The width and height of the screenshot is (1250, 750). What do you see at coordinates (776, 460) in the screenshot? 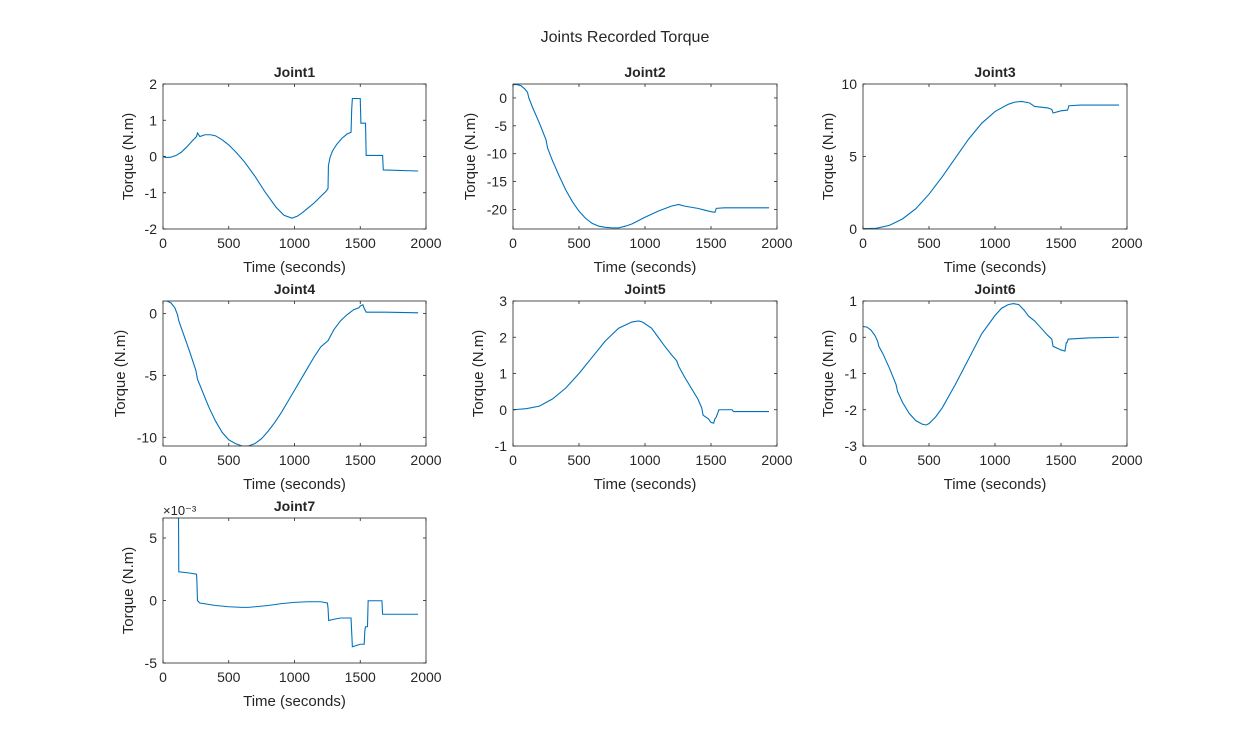
I see `joint5-xtick-label: 2000` at bounding box center [776, 460].